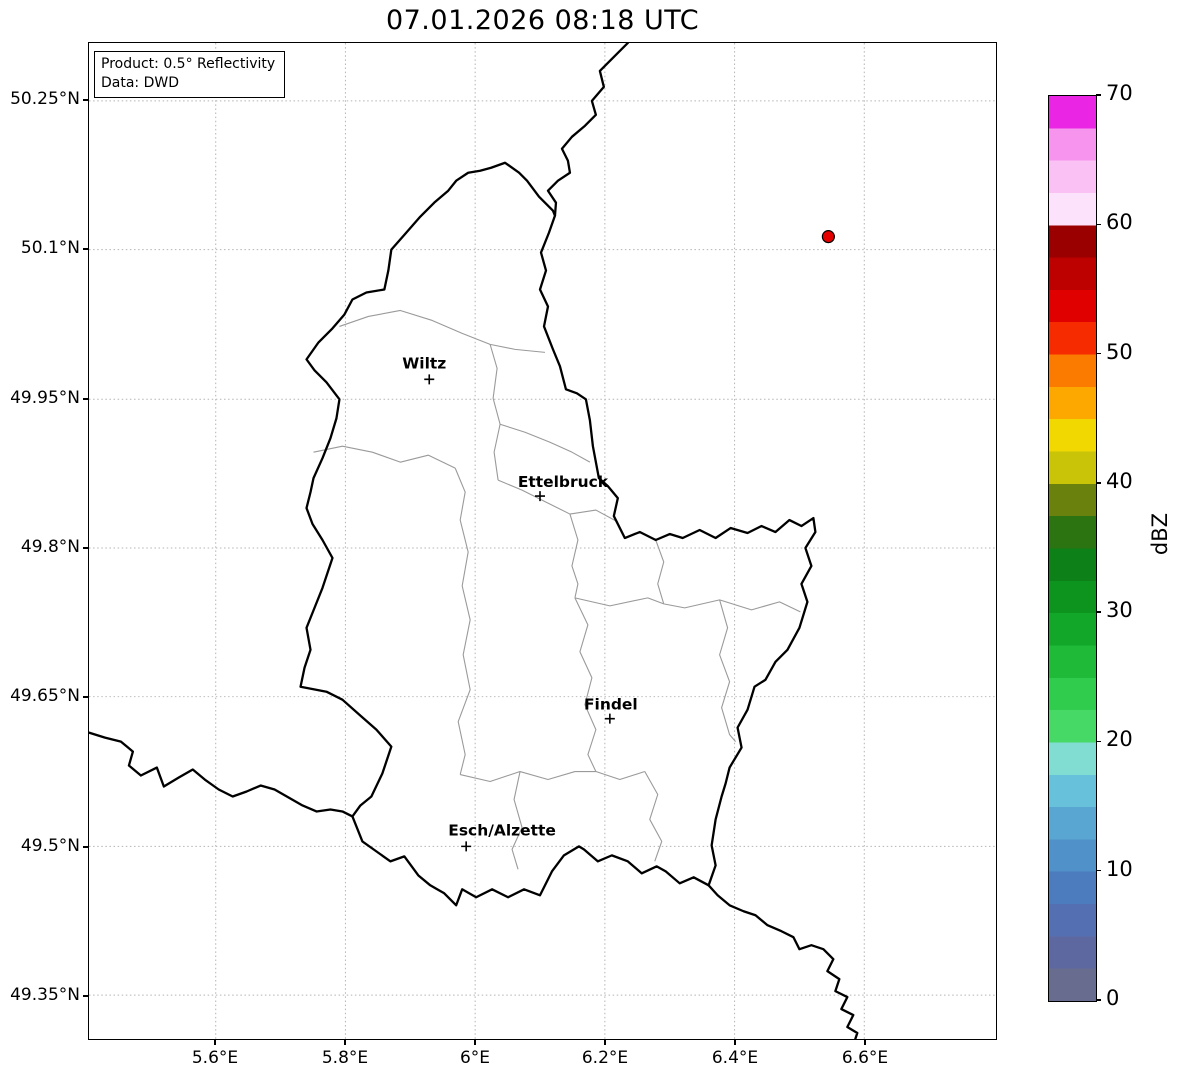  Describe the element at coordinates (1113, 998) in the screenshot. I see `colorbar-tick-label: 0` at that location.